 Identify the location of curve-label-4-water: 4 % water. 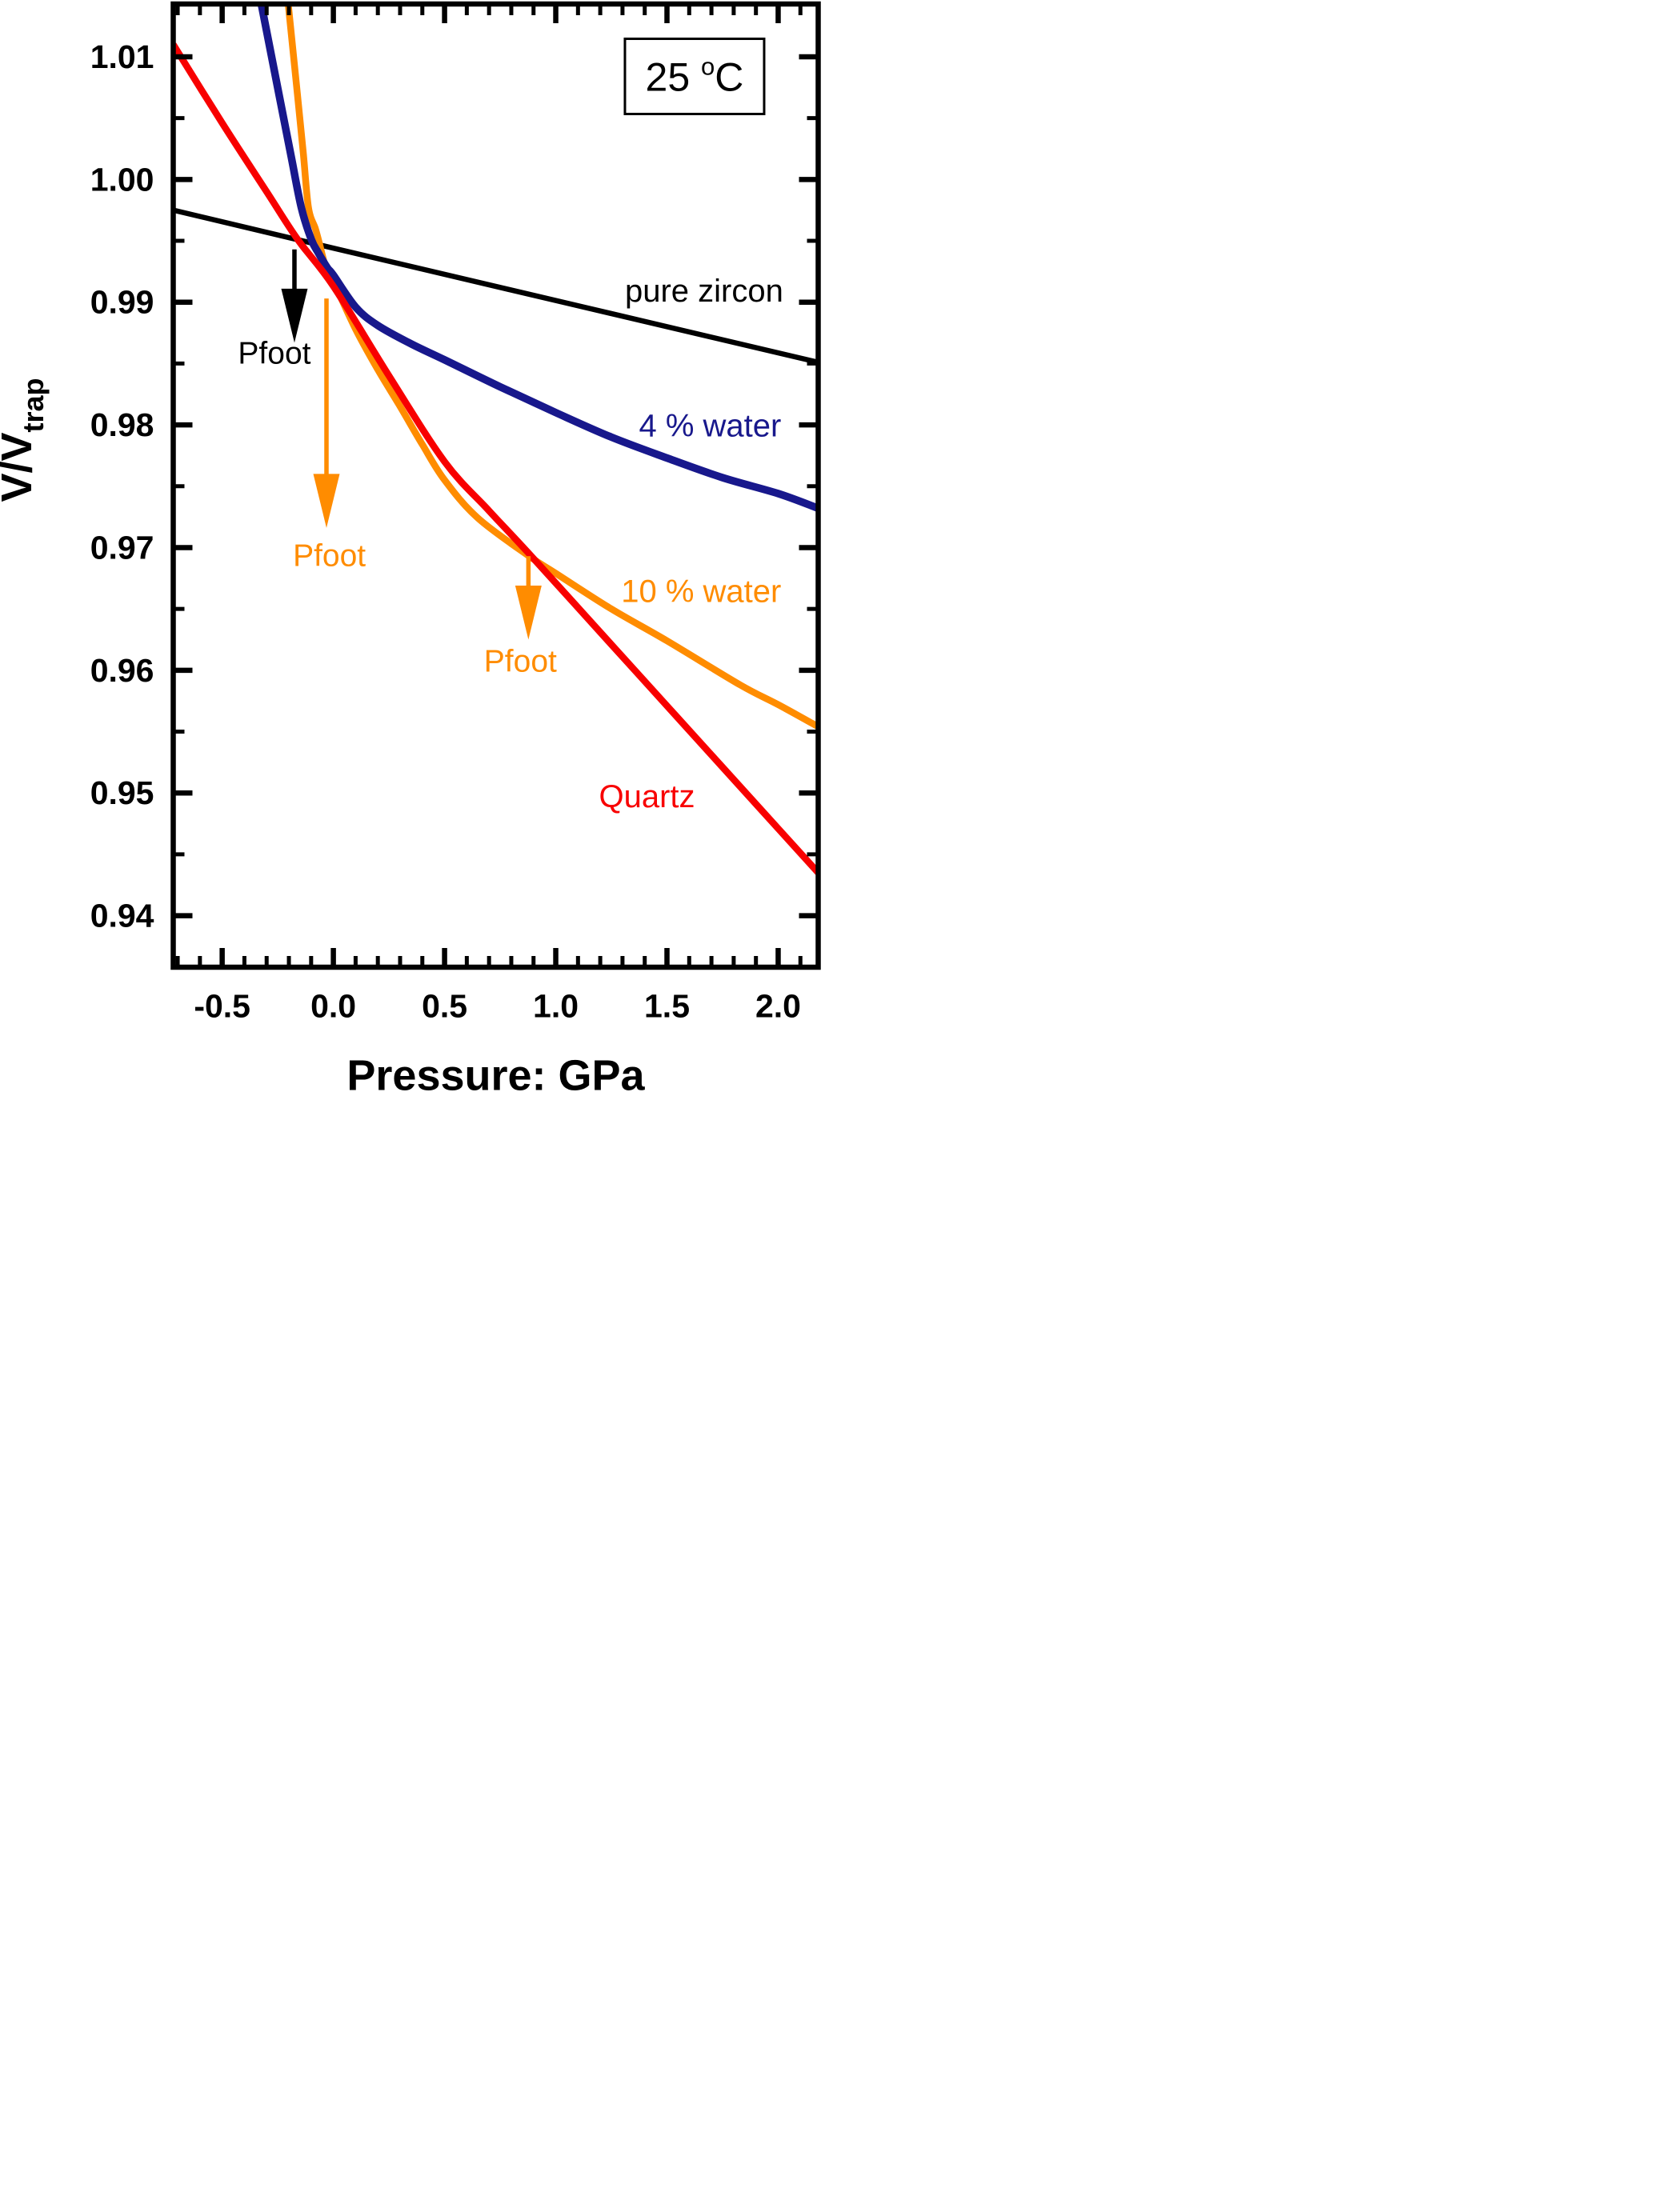
(710, 426).